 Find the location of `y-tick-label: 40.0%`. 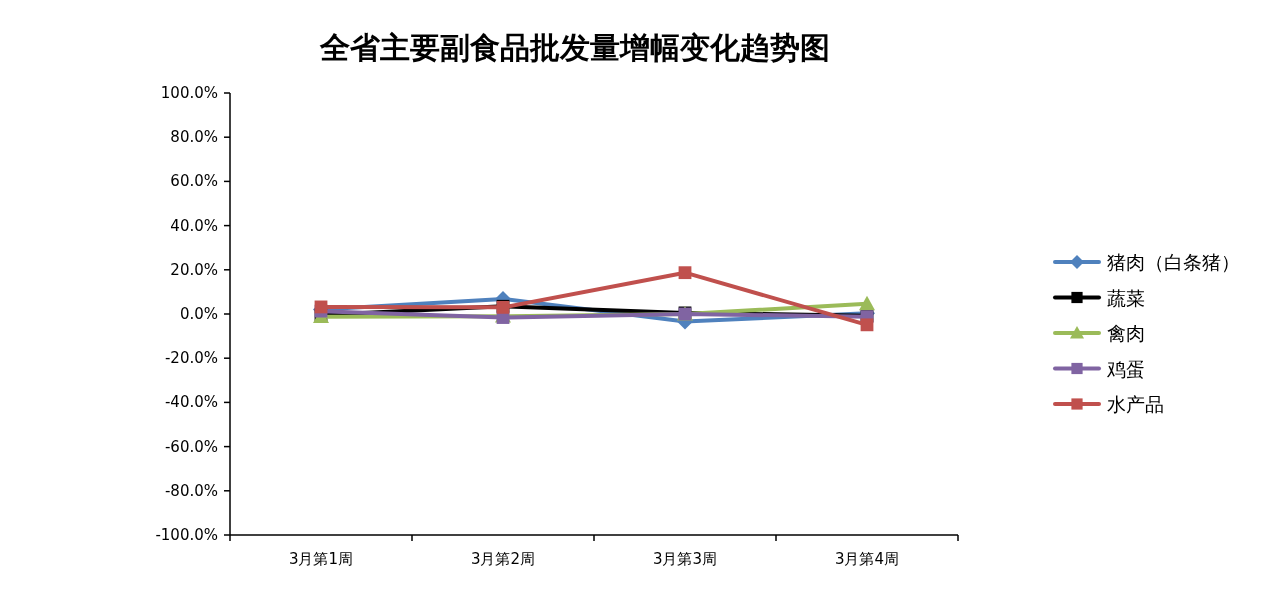

y-tick-label: 40.0% is located at coordinates (194, 225).